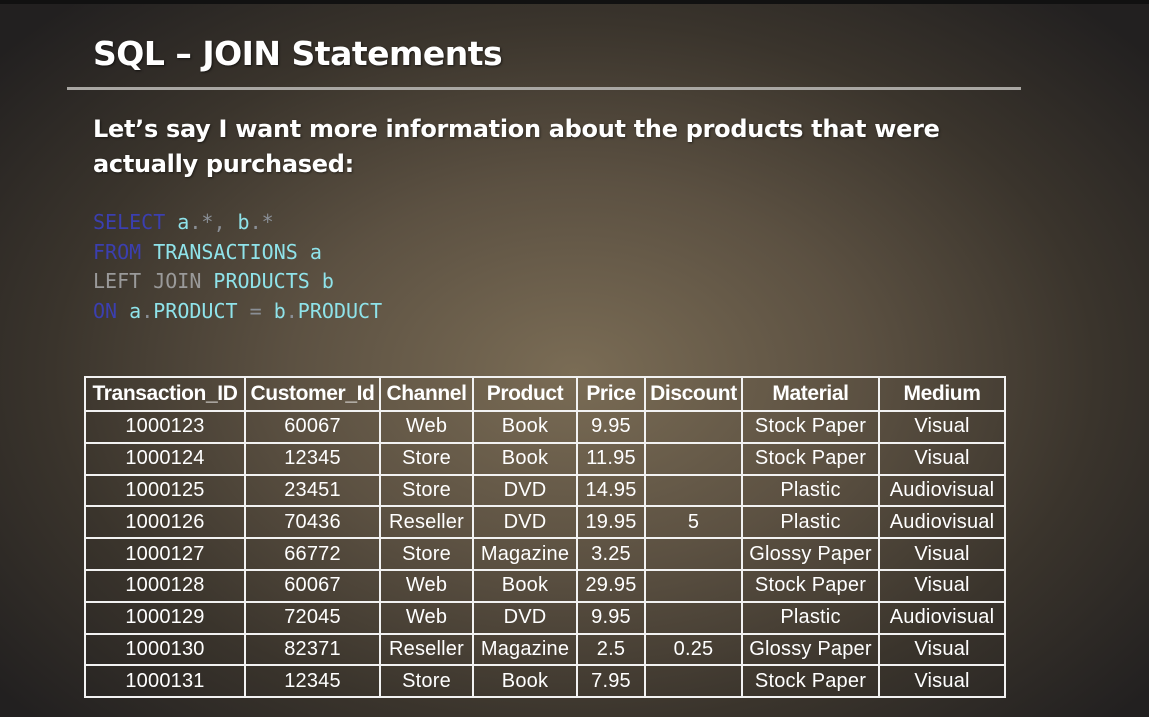 The image size is (1149, 717). I want to click on column-header: Medium, so click(942, 394).